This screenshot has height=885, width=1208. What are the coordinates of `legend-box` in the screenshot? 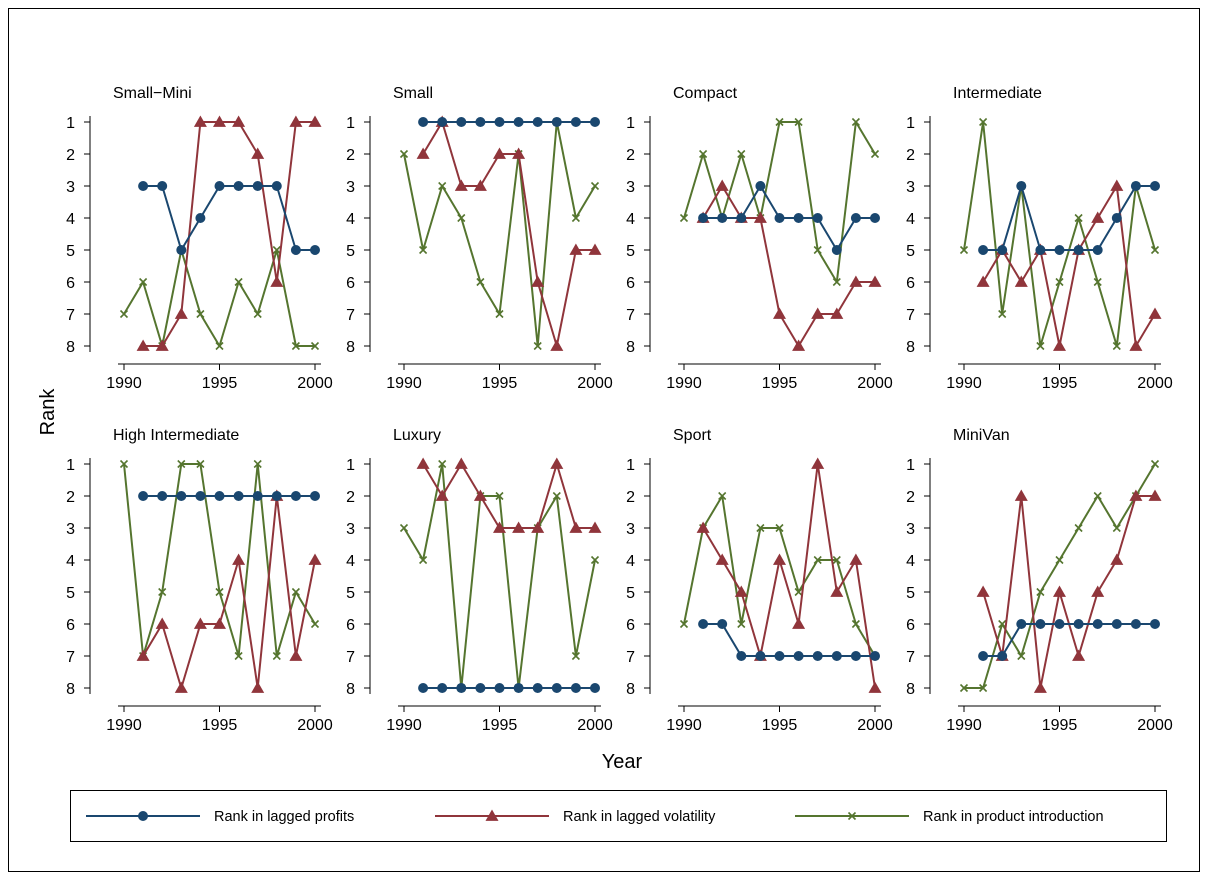 It's located at (618, 816).